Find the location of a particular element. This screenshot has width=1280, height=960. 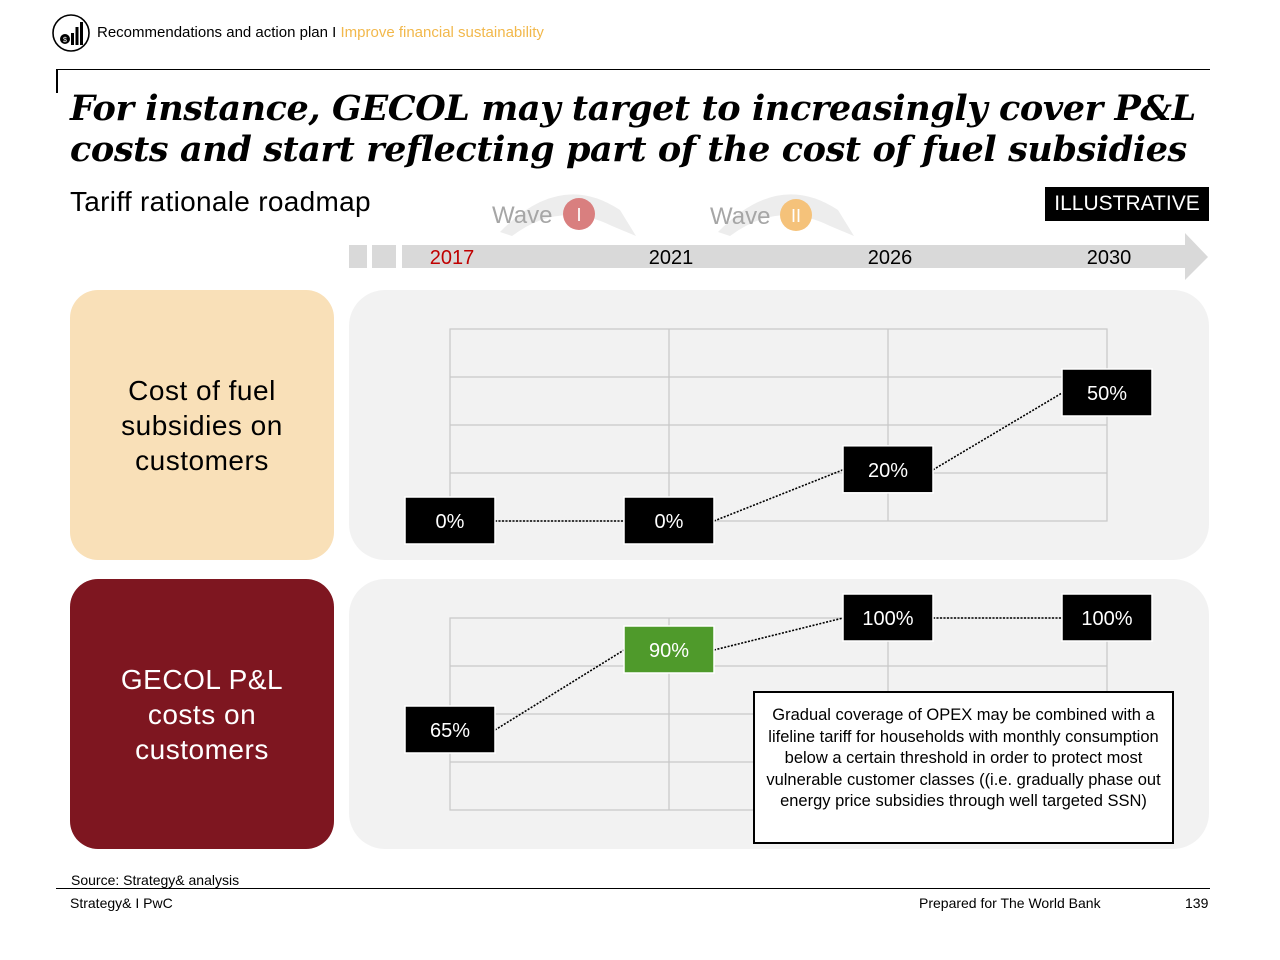

data-label-2021: 0% is located at coordinates (669, 522).